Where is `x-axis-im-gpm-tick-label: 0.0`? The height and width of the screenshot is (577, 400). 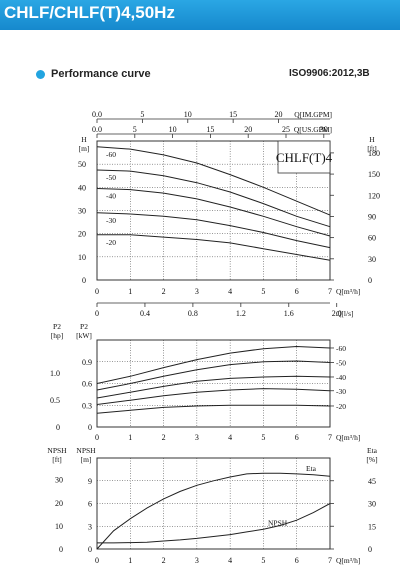
x-axis-im-gpm-tick-label: 0.0 is located at coordinates (97, 114).